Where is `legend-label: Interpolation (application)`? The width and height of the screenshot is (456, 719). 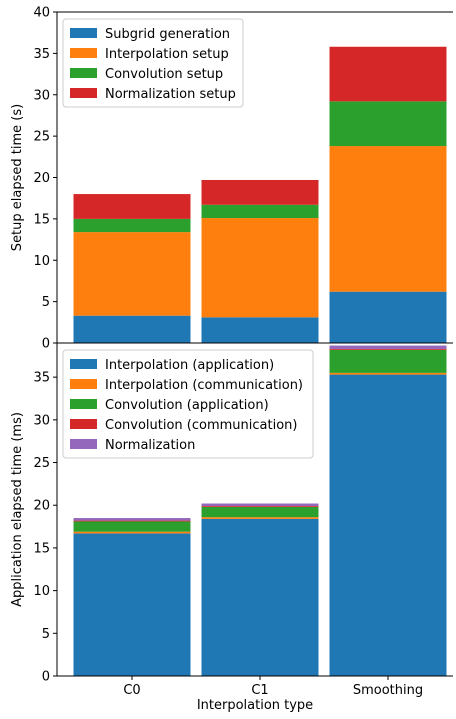
legend-label: Interpolation (application) is located at coordinates (189, 365).